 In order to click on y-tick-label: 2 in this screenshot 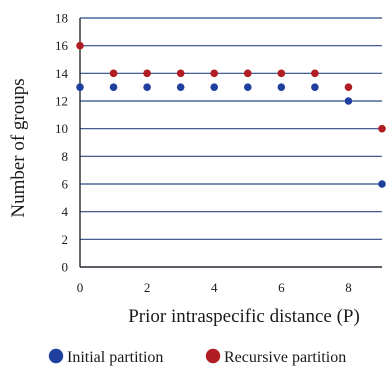, I will do `click(65, 239)`.